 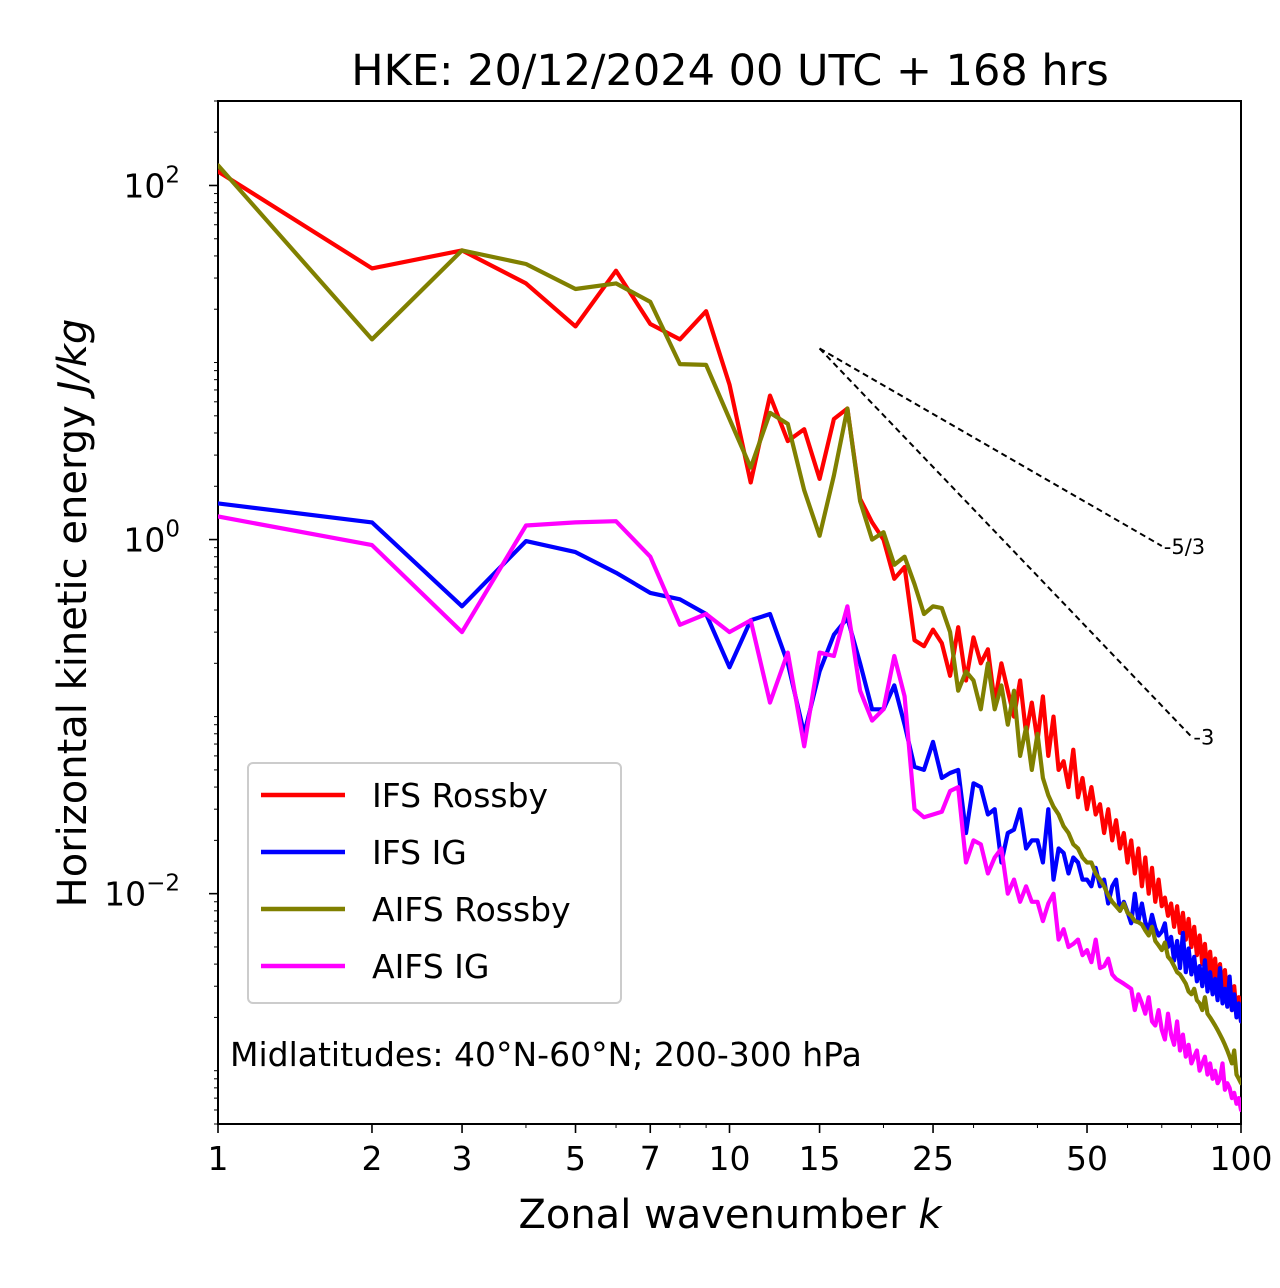 What do you see at coordinates (1241, 1158) in the screenshot?
I see `x-tick-label: 100` at bounding box center [1241, 1158].